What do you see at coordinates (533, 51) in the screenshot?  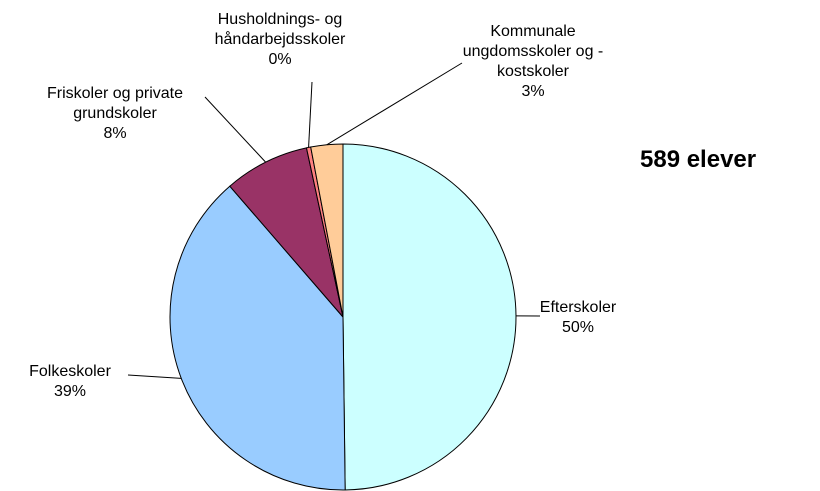 I see `category-label: Kommunale ungdomsskoler og - kostskoler` at bounding box center [533, 51].